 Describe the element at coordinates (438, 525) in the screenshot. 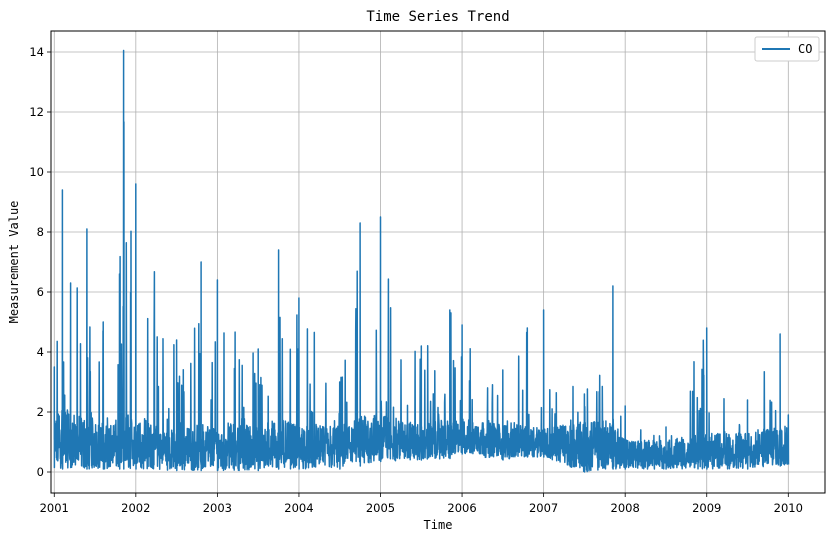

I see `x-axis-label: Time` at that location.